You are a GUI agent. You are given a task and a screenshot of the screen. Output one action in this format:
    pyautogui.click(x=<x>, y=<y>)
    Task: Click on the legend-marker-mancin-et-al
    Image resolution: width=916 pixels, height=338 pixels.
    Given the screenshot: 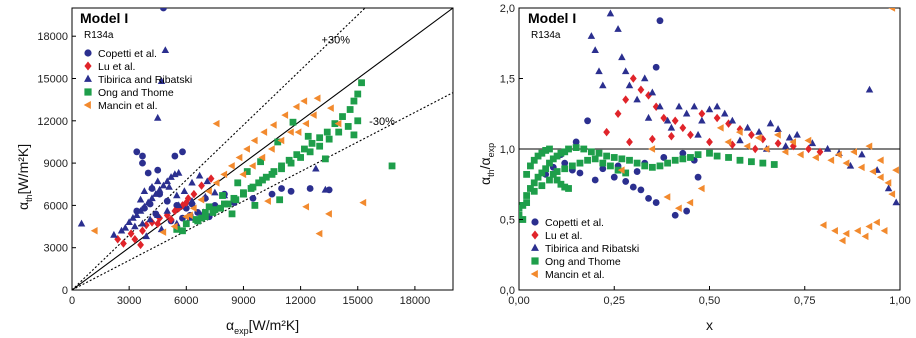 What is the action you would take?
    pyautogui.click(x=87, y=105)
    